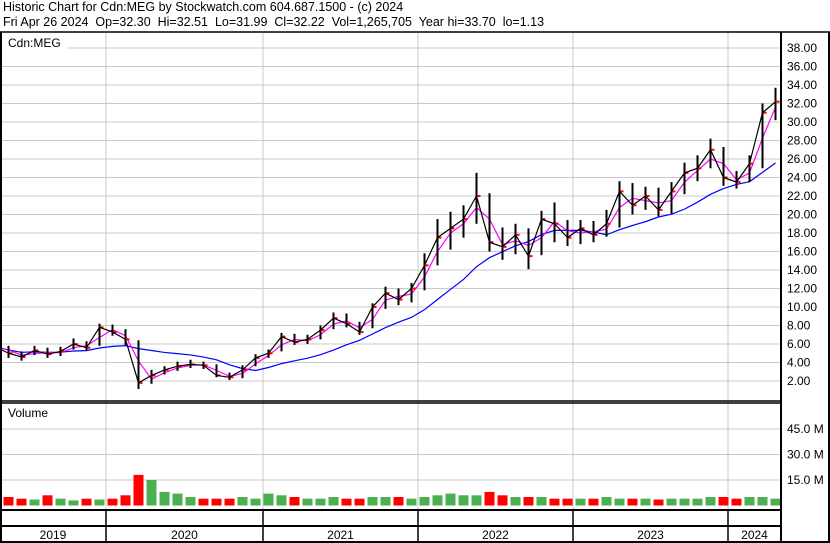 Image resolution: width=830 pixels, height=543 pixels. What do you see at coordinates (802, 122) in the screenshot?
I see `price-tick-label: 30.00` at bounding box center [802, 122].